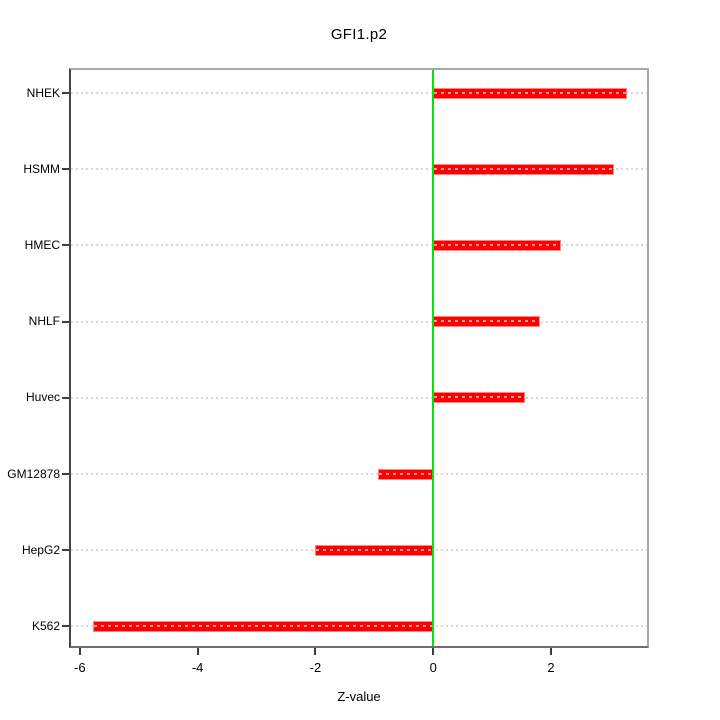  I want to click on chart-title: GFI1.p2, so click(359, 34).